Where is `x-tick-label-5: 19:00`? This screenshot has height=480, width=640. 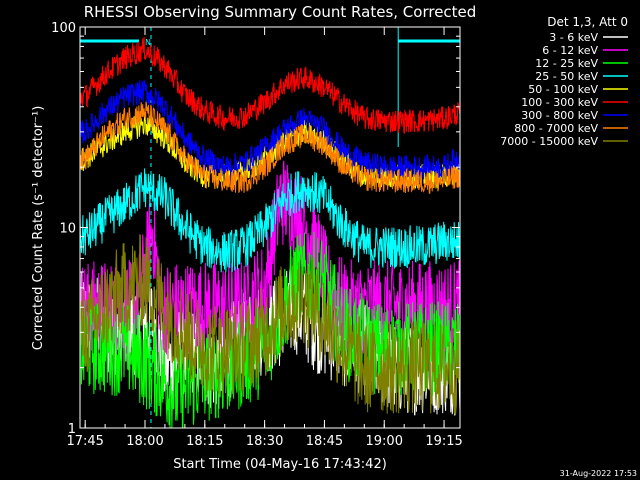 x-tick-label-5: 19:00 is located at coordinates (384, 441).